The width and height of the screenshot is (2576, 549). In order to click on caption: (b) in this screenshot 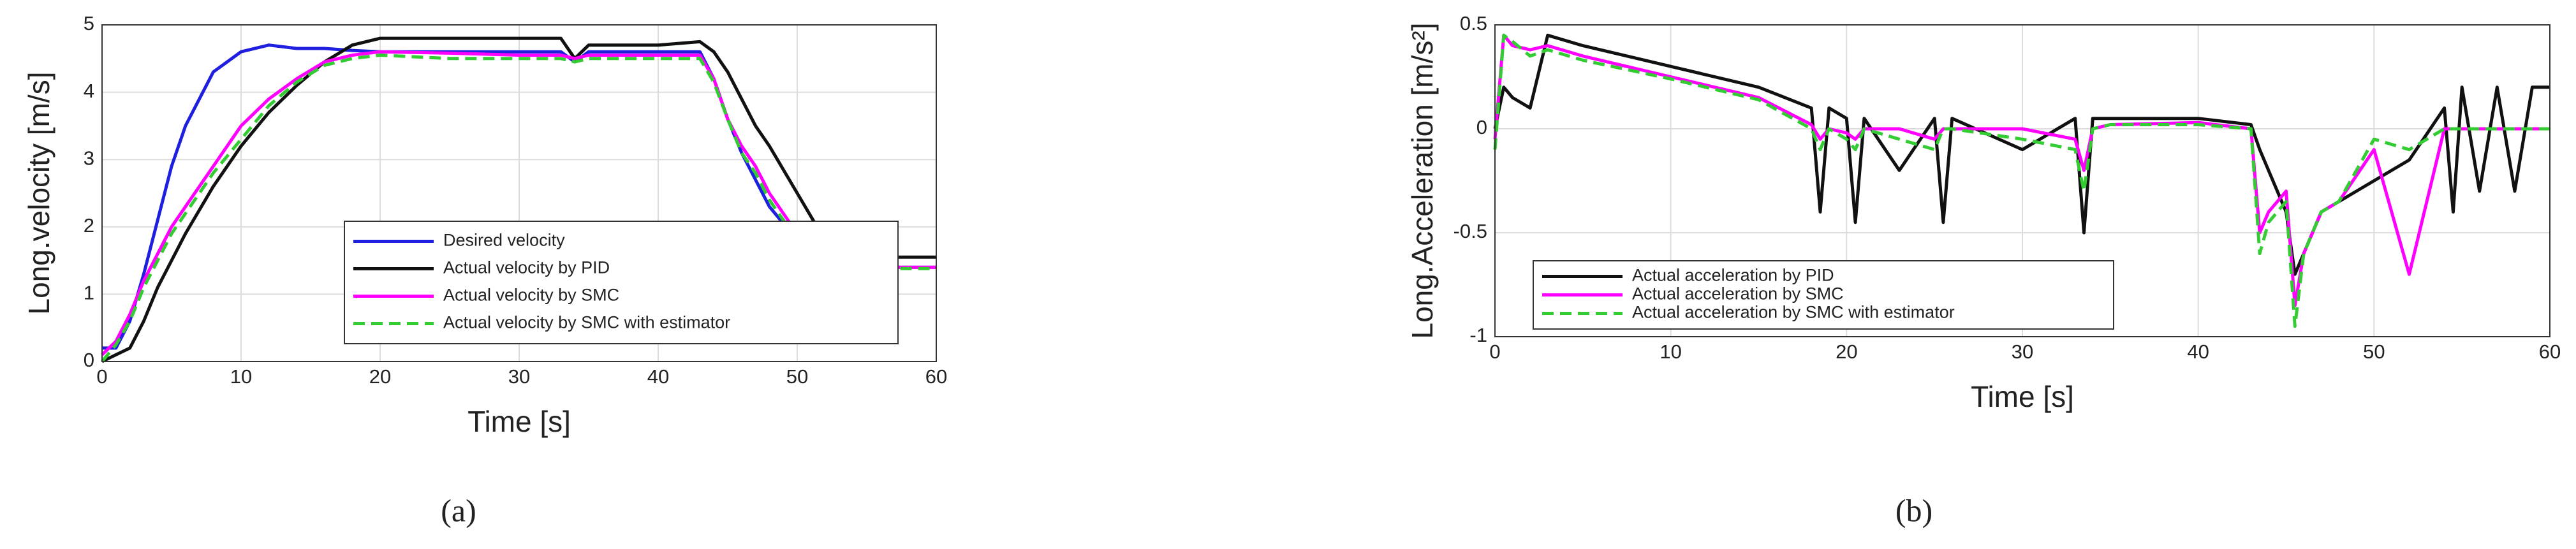, I will do `click(1913, 510)`.